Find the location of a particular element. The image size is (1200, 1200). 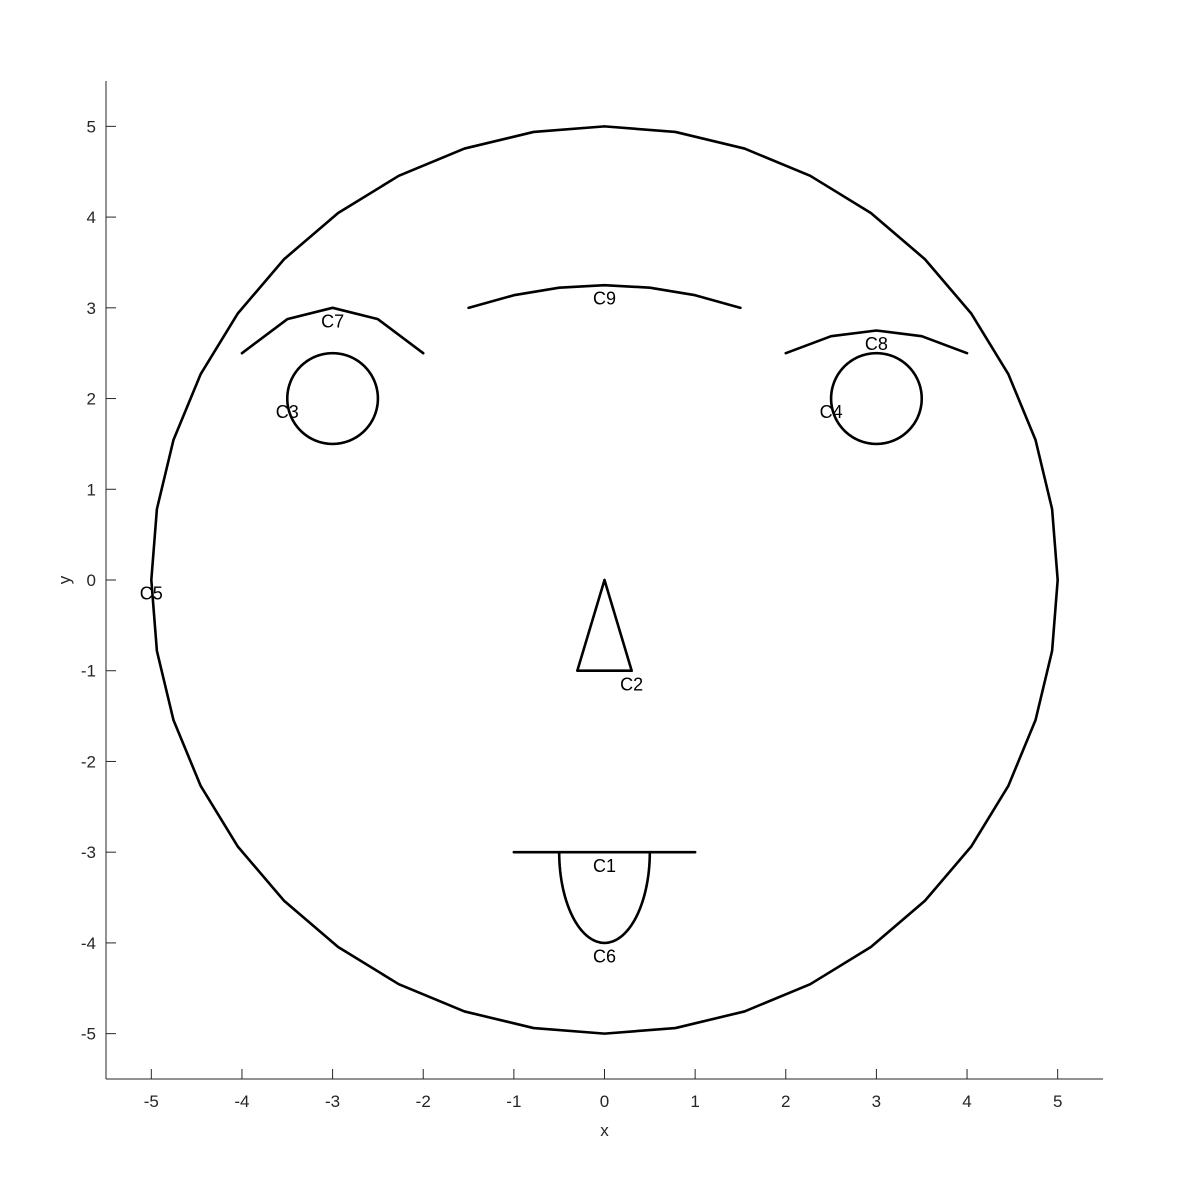

y-tick-label: 0 is located at coordinates (91, 580).